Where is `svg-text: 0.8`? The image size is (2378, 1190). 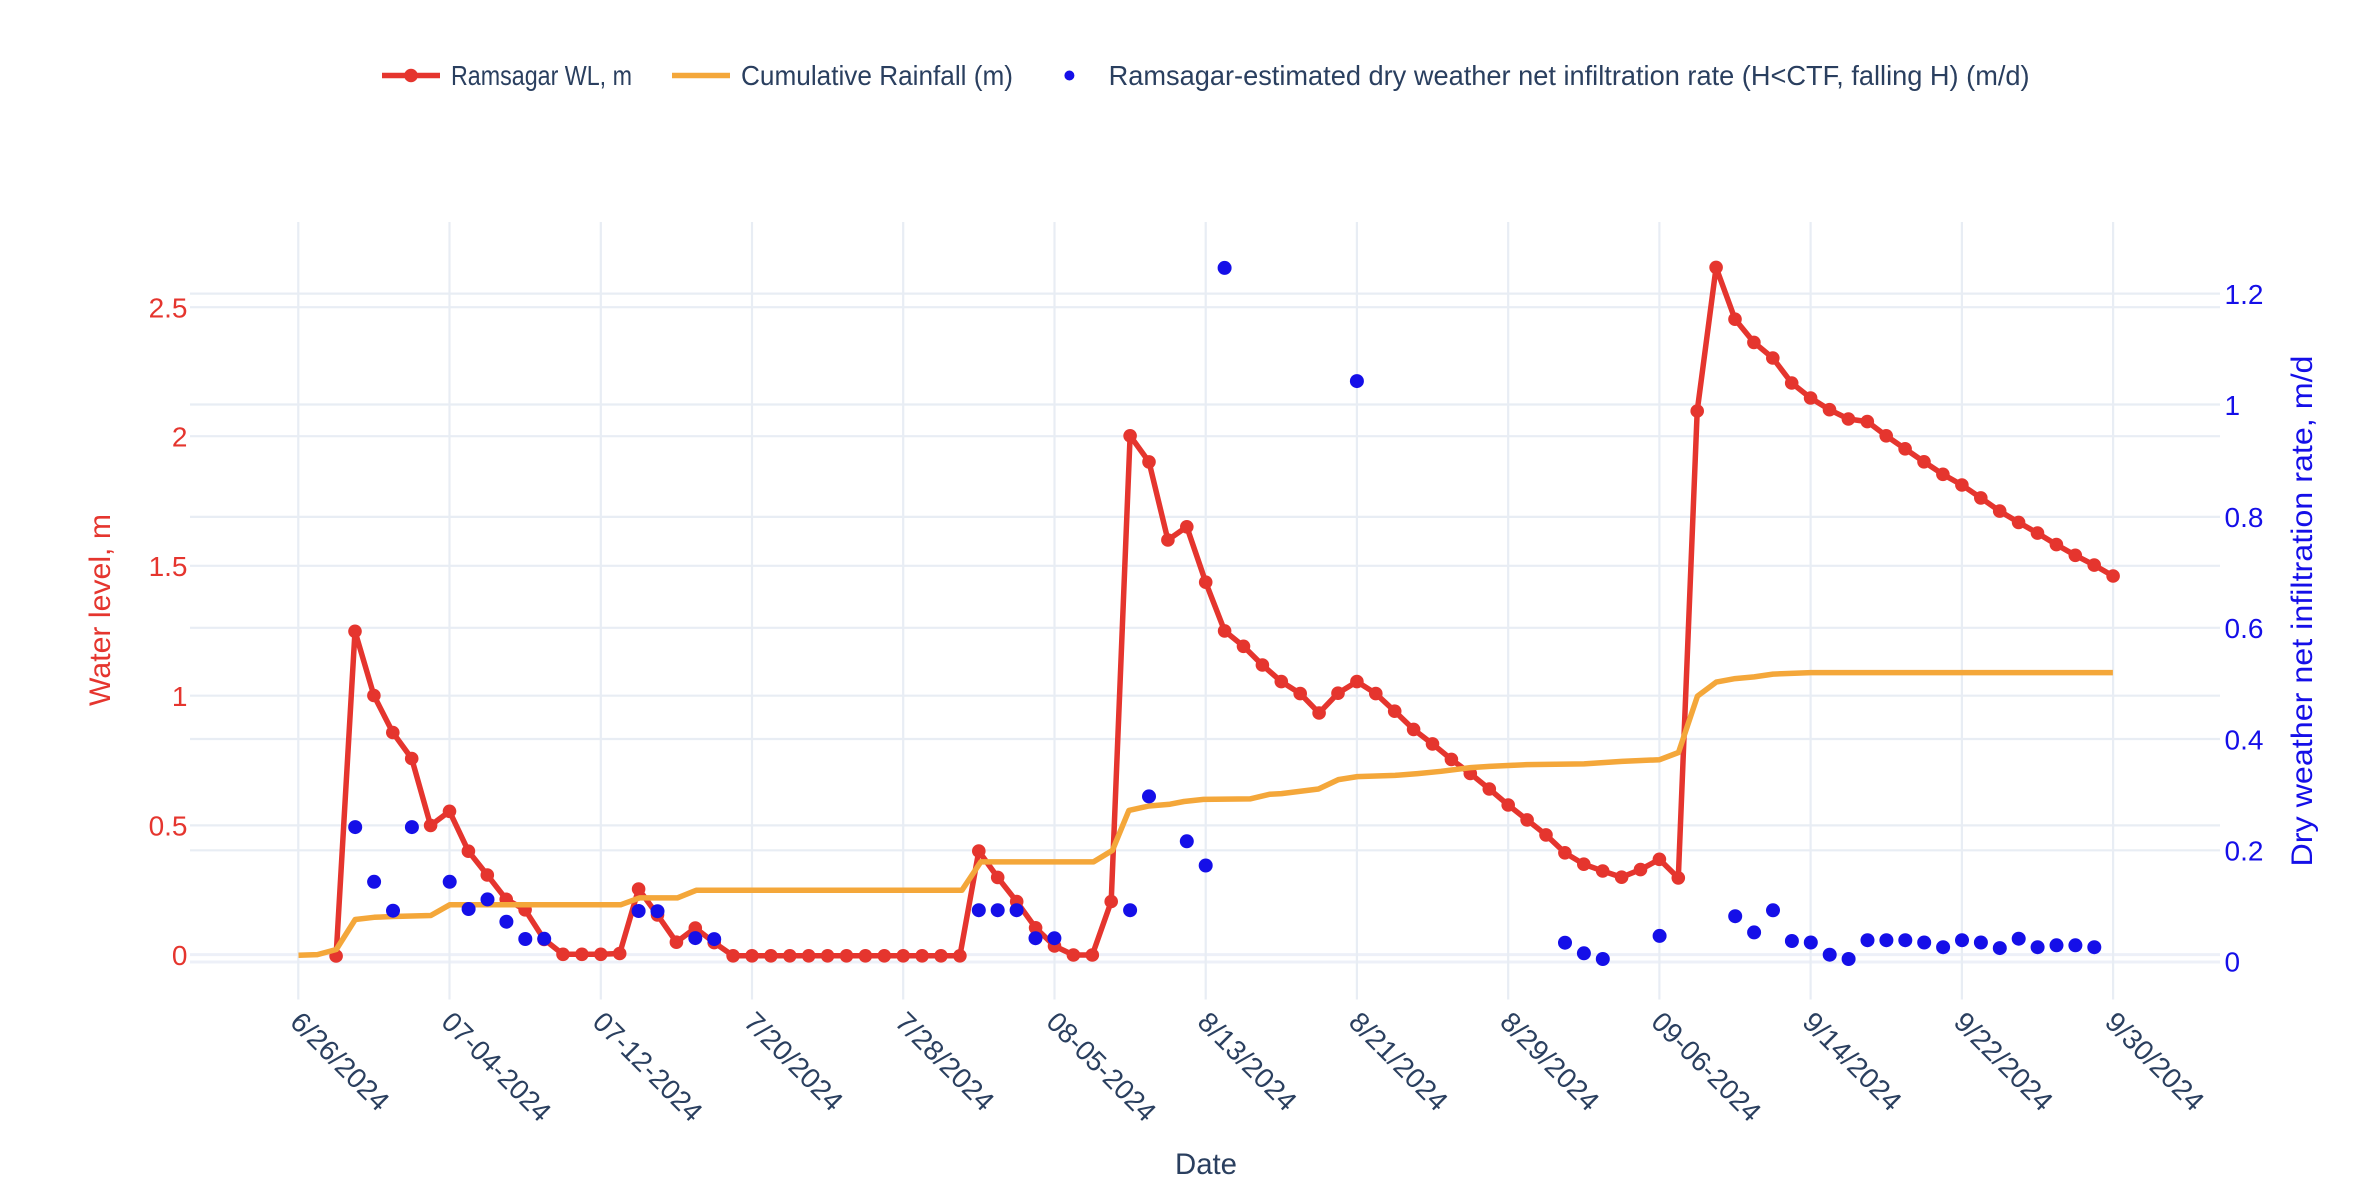
svg-text: 0.8 is located at coordinates (2244, 517).